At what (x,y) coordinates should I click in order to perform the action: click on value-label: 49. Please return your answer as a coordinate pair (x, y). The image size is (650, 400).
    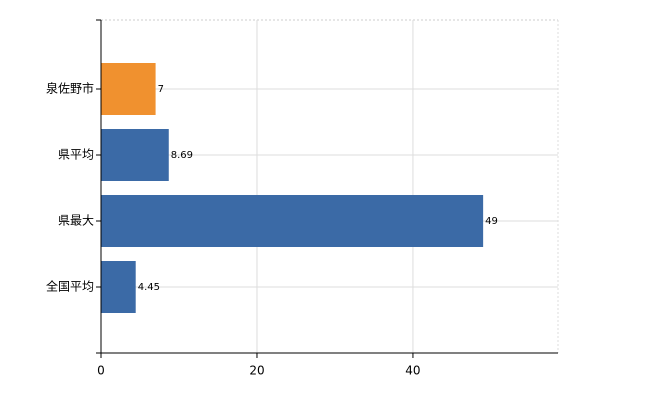
    Looking at the image, I should click on (491, 221).